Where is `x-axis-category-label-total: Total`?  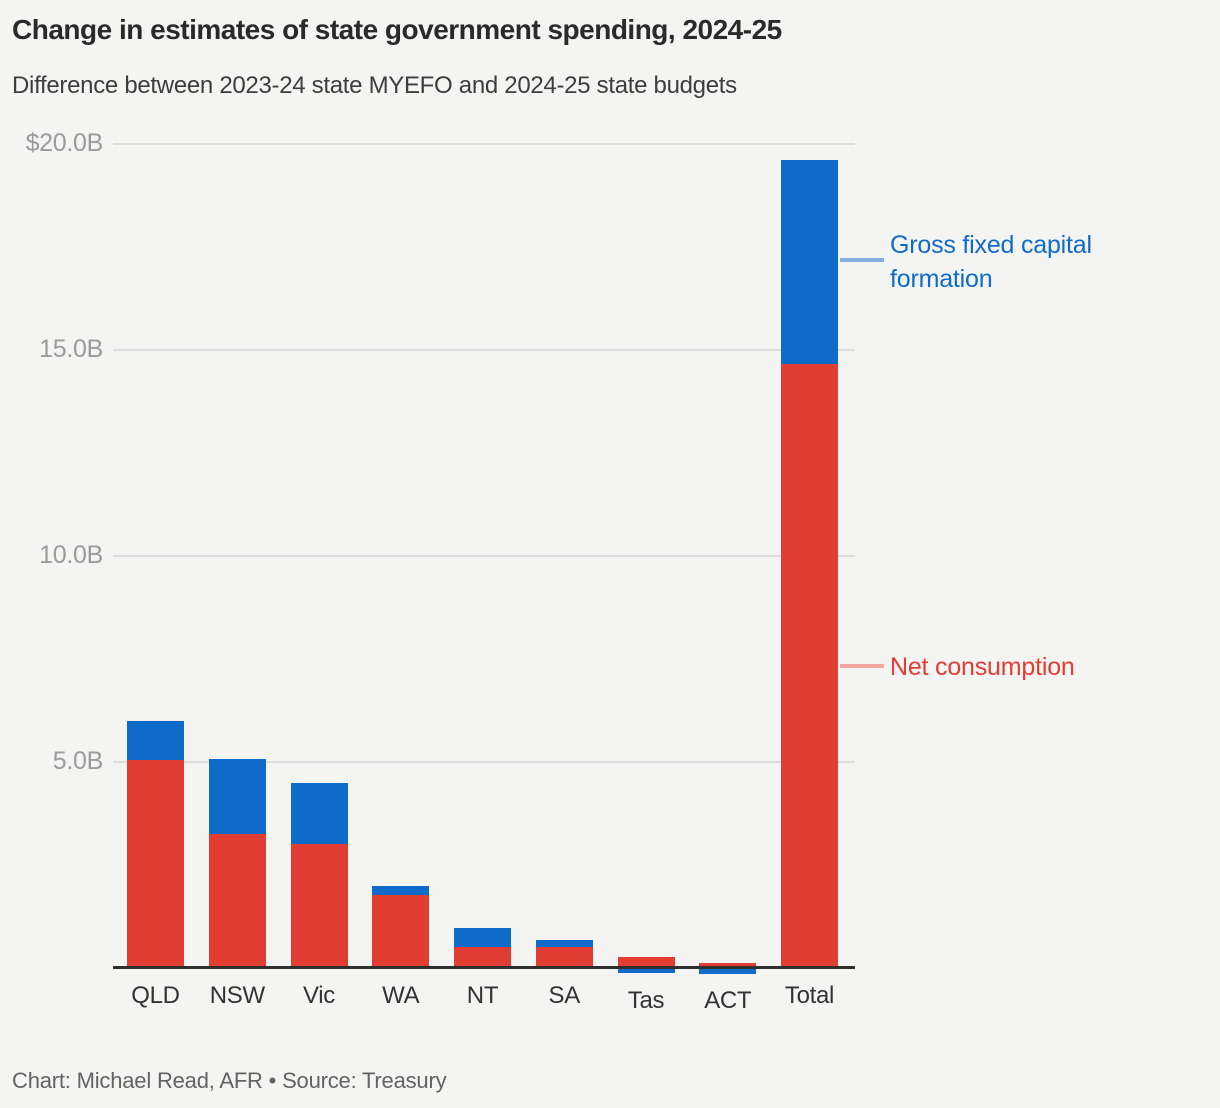
x-axis-category-label-total: Total is located at coordinates (809, 995).